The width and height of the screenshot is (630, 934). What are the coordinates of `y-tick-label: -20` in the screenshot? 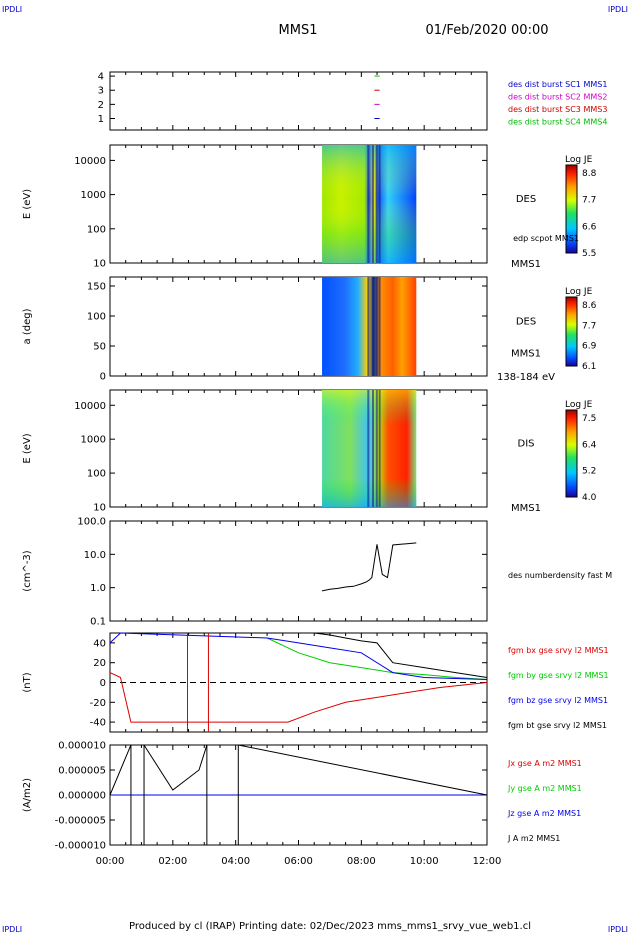 It's located at (98, 703).